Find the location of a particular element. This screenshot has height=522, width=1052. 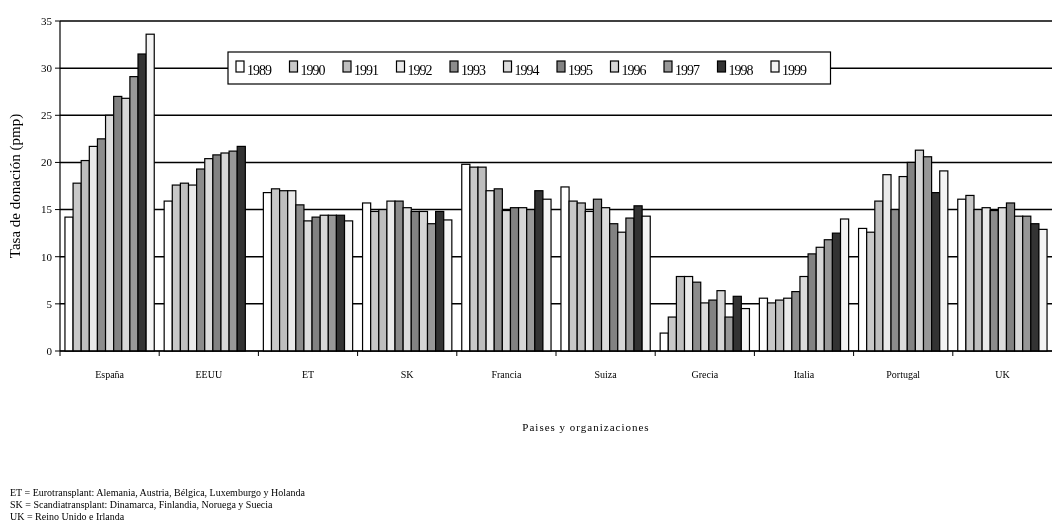

x-tick-label: Grecia is located at coordinates (705, 374).